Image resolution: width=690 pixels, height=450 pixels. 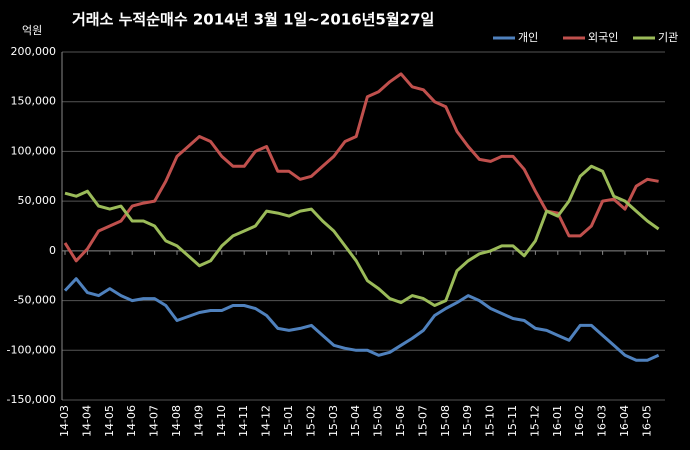 What do you see at coordinates (32, 30) in the screenshot?
I see `y-axis-label: 억원` at bounding box center [32, 30].